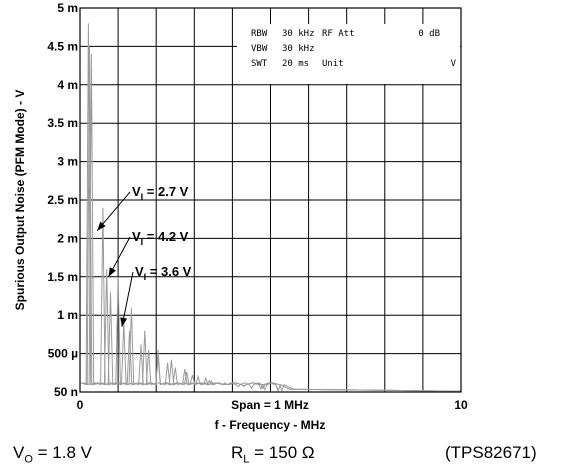 The image size is (575, 470). What do you see at coordinates (62, 46) in the screenshot?
I see `y-tick-label: 4.5 m` at bounding box center [62, 46].